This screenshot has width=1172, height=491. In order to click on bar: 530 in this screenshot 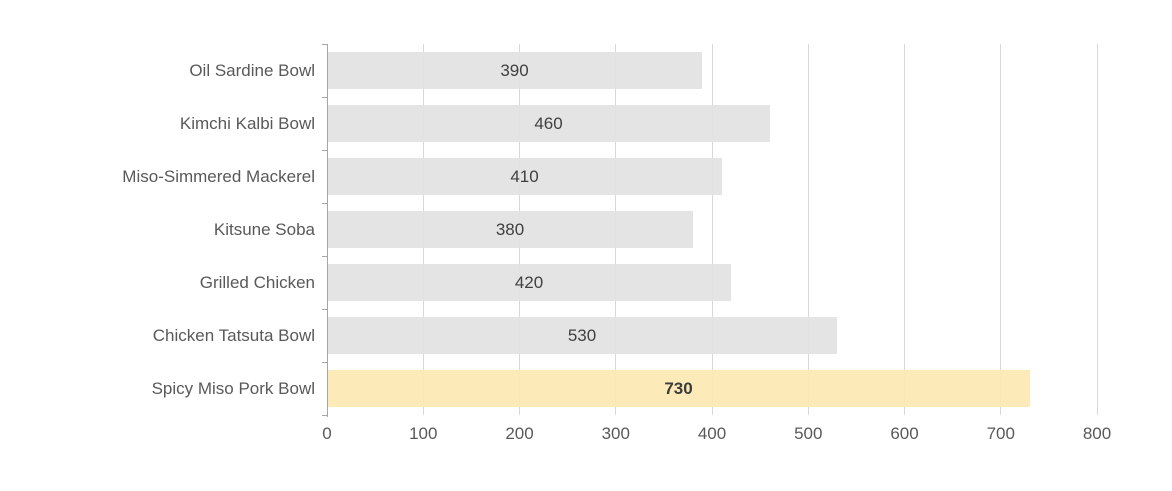, I will do `click(582, 335)`.